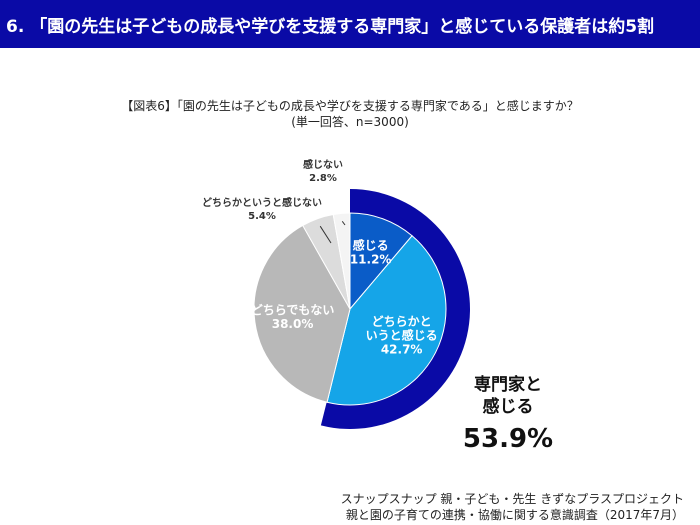 The height and width of the screenshot is (525, 700). I want to click on footer-source: スナップスナップ 親・子ども・先生 きずなプラスプロジェクト, so click(512, 499).